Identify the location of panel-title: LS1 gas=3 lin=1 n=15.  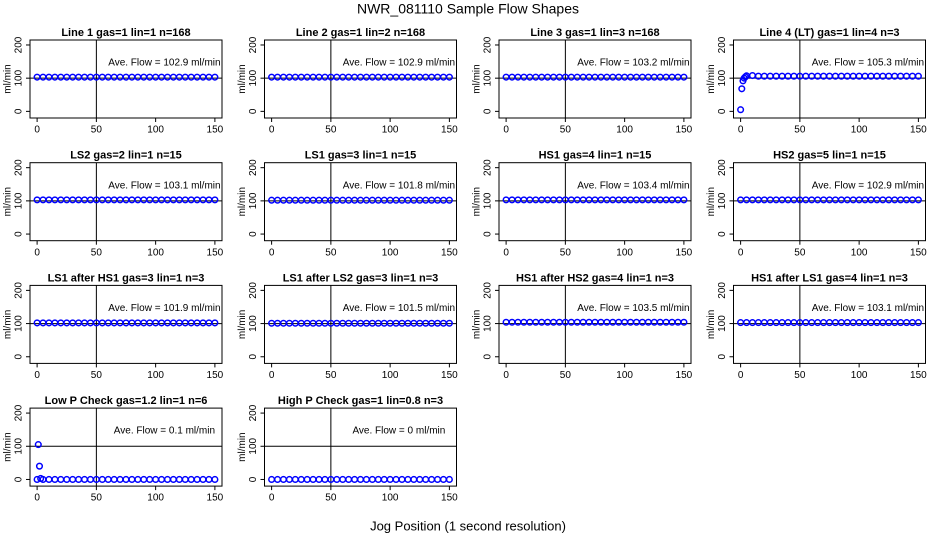
(361, 156).